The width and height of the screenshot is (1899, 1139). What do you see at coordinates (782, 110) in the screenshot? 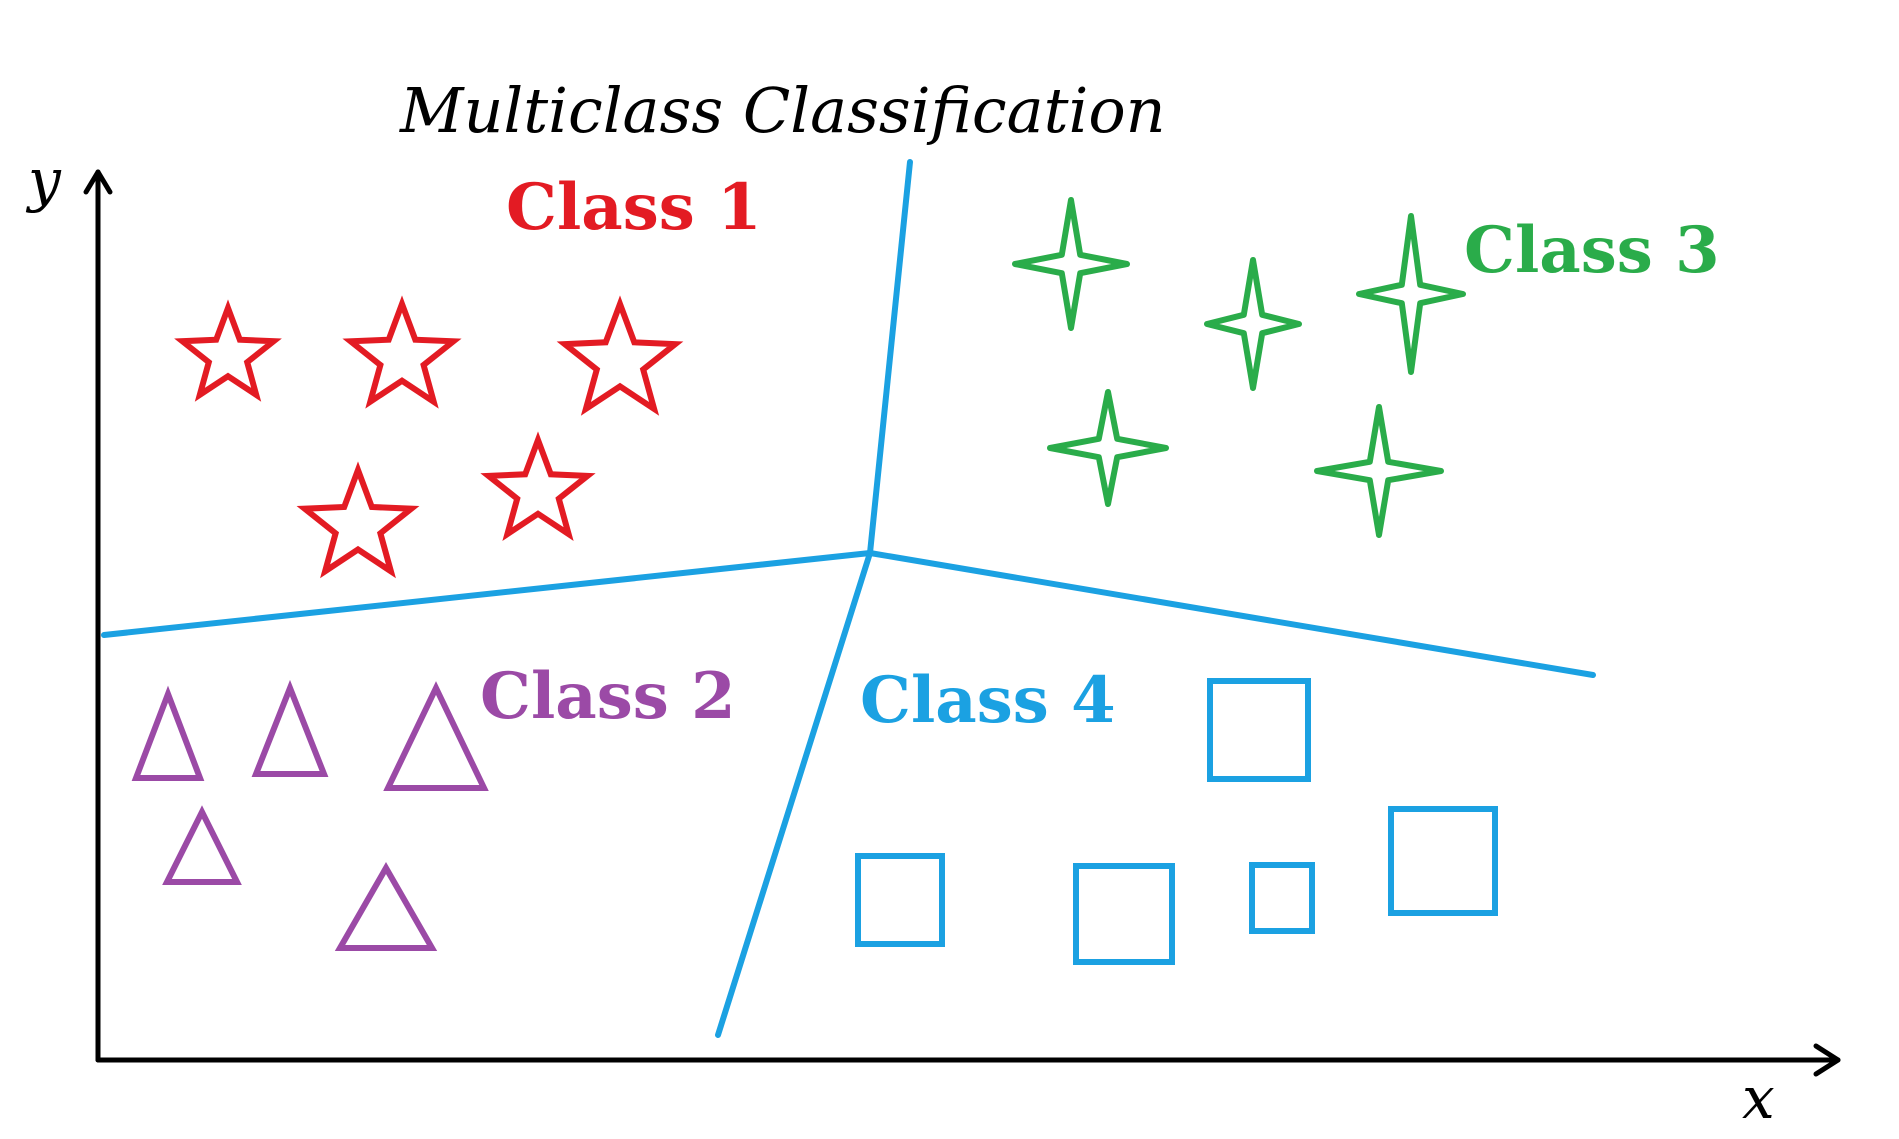
I see `diagram-title: Multiclass Classification` at bounding box center [782, 110].